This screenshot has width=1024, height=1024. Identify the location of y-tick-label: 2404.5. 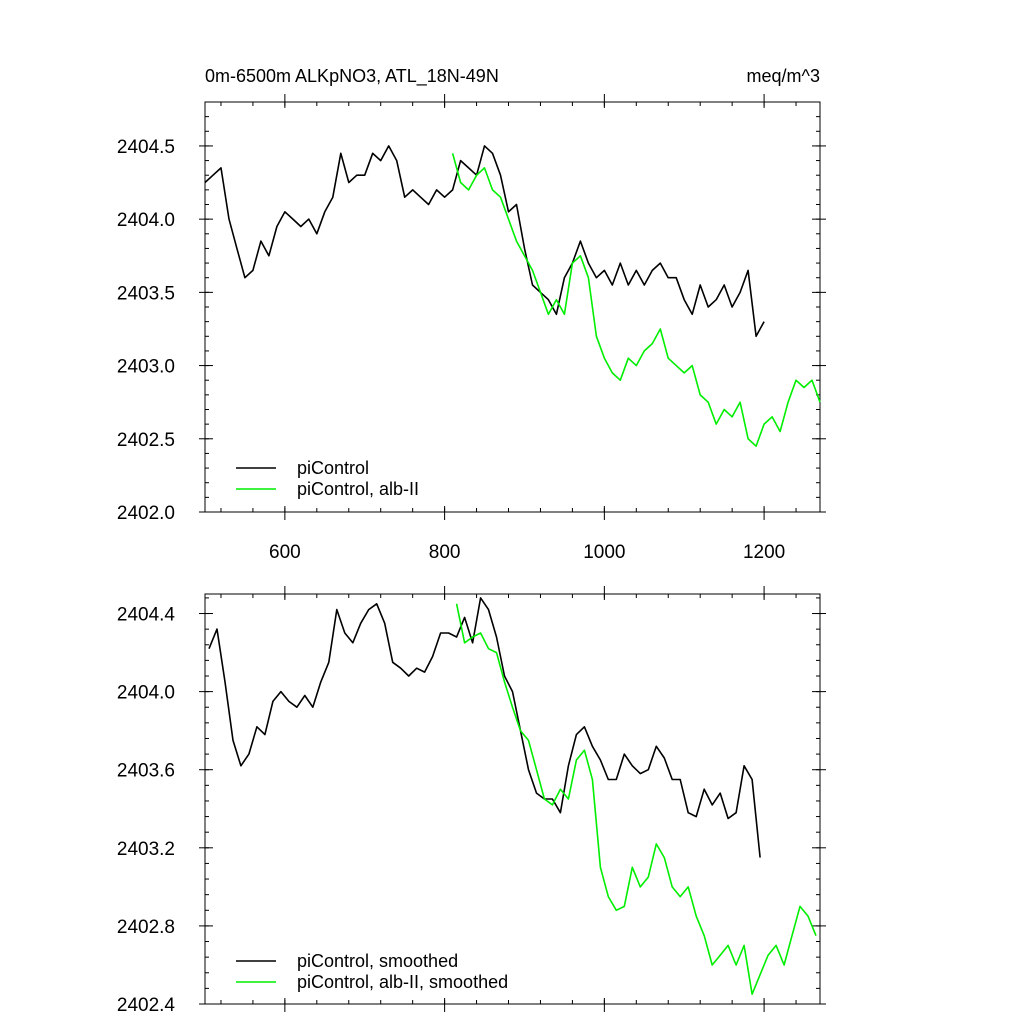
(146, 147).